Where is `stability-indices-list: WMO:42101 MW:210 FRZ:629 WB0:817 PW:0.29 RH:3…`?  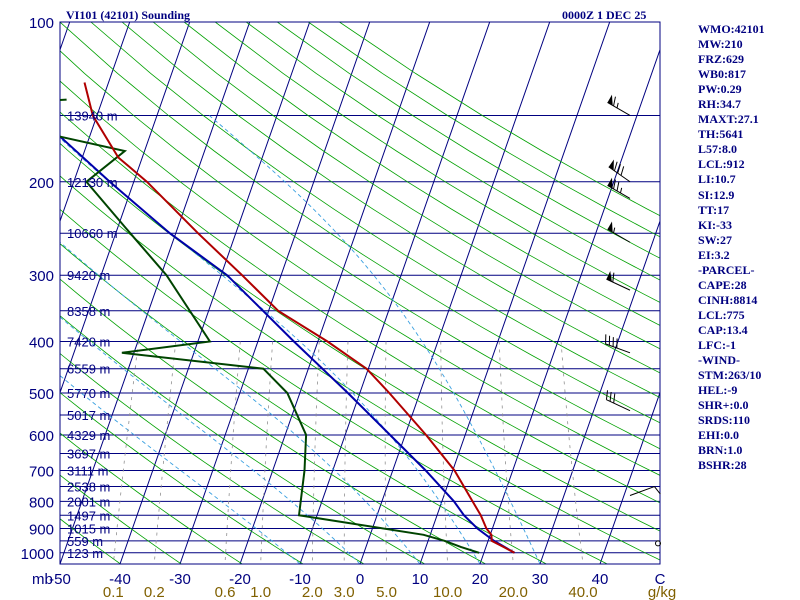 stability-indices-list: WMO:42101 MW:210 FRZ:629 WB0:817 PW:0.29 RH:3… is located at coordinates (731, 247).